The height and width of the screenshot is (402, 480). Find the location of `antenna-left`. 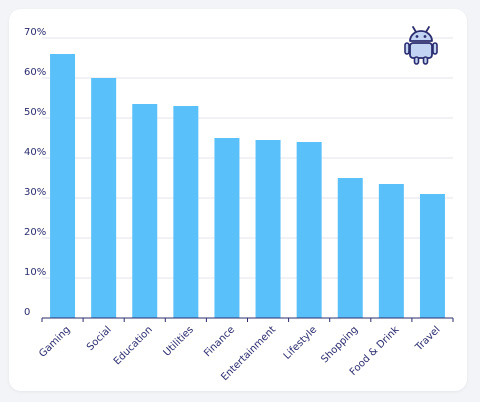

antenna-left is located at coordinates (414, 29).